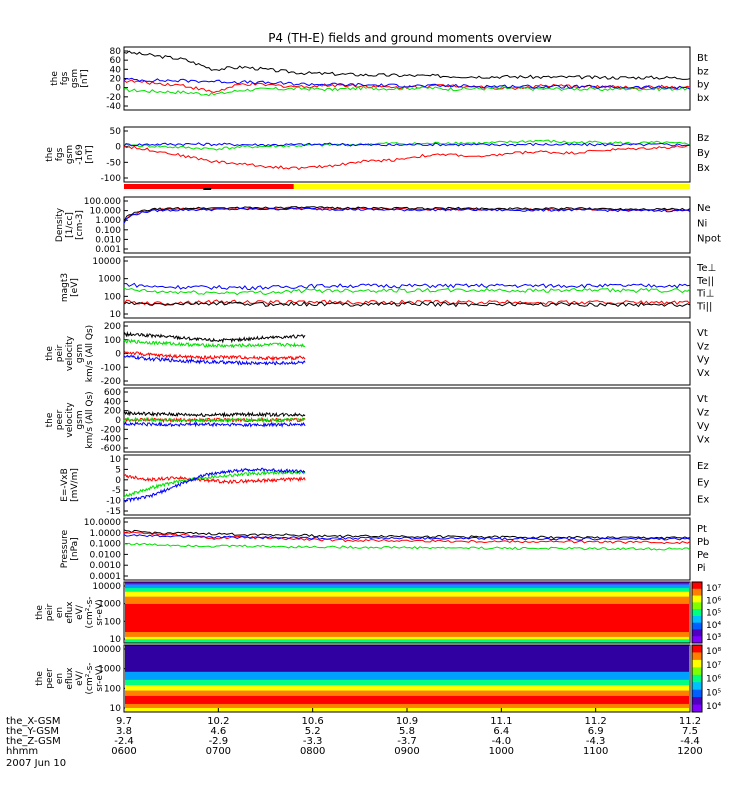  What do you see at coordinates (113, 502) in the screenshot?
I see `y-tick-label: -10` at bounding box center [113, 502].